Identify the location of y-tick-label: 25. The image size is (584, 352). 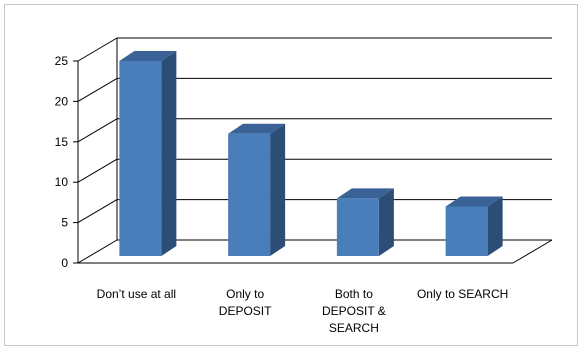
(62, 61).